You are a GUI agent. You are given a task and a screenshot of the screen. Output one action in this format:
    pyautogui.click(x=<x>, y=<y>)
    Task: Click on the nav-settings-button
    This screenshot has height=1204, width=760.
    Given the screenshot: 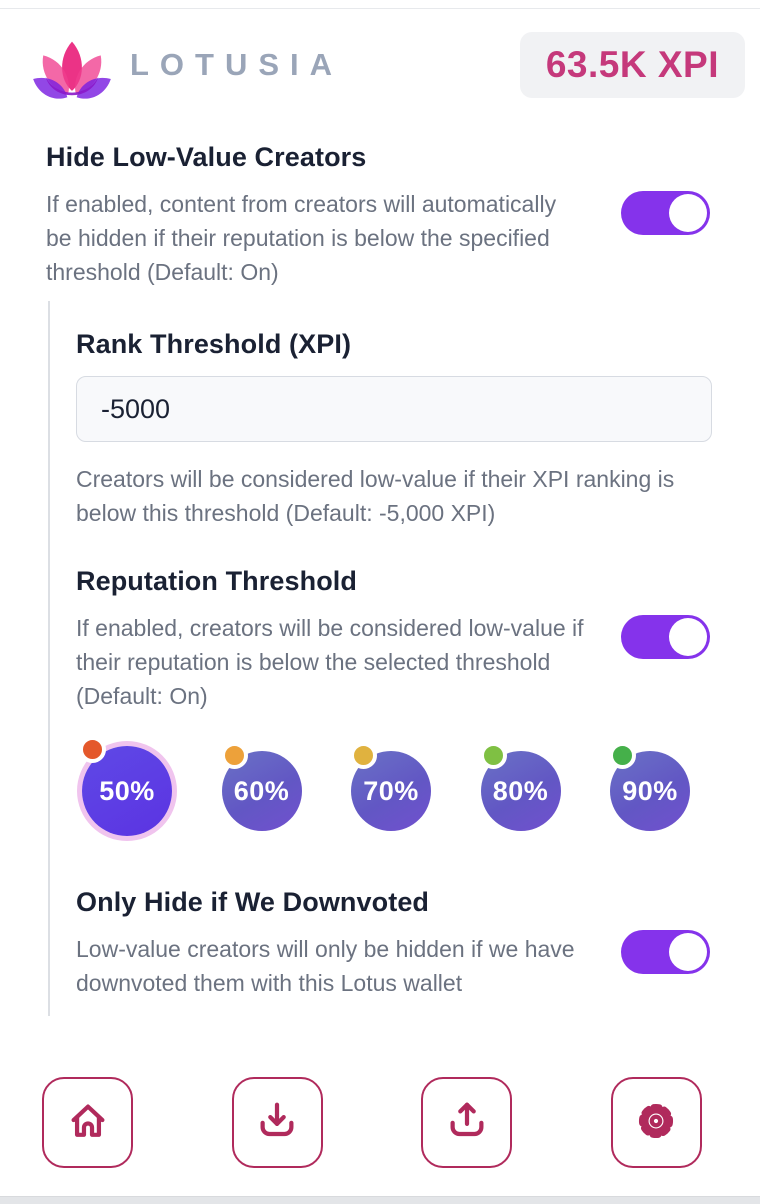 What is the action you would take?
    pyautogui.click(x=656, y=1122)
    